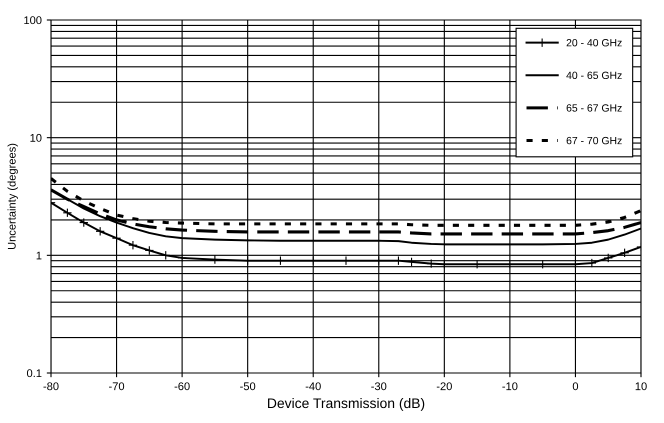 This screenshot has height=423, width=664. What do you see at coordinates (34, 373) in the screenshot?
I see `y-tick-label: 0.1` at bounding box center [34, 373].